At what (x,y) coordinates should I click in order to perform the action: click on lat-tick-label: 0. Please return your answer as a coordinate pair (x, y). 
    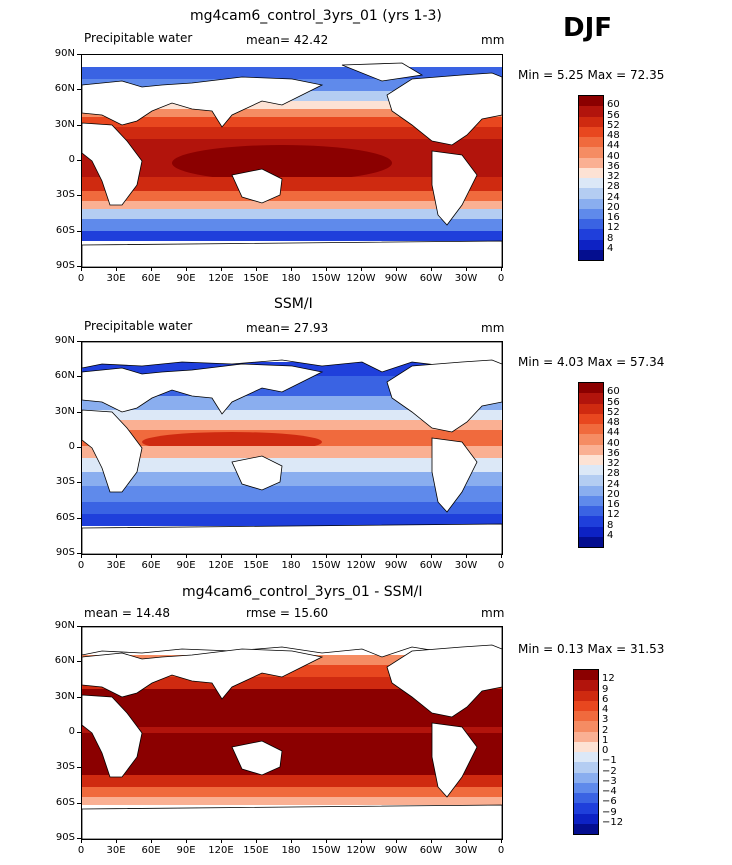
    Looking at the image, I should click on (71, 446).